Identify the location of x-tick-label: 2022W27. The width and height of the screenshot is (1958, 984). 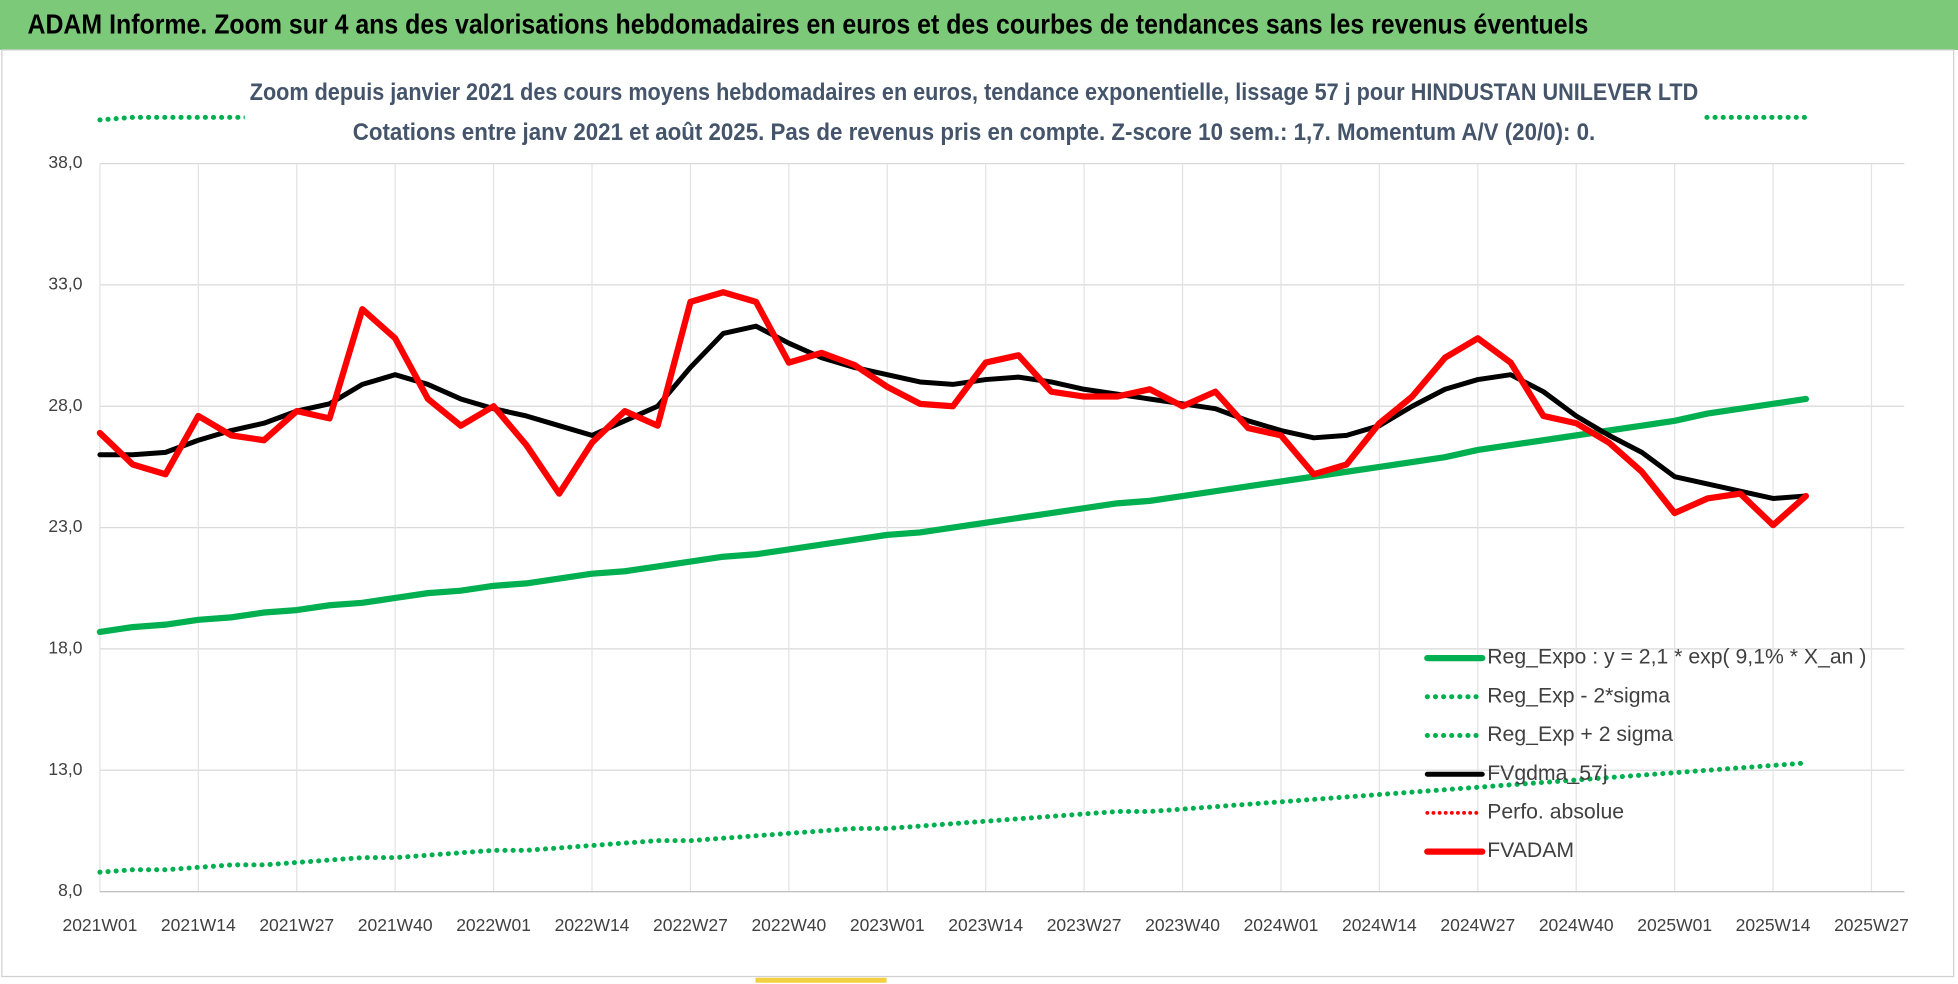
(690, 925).